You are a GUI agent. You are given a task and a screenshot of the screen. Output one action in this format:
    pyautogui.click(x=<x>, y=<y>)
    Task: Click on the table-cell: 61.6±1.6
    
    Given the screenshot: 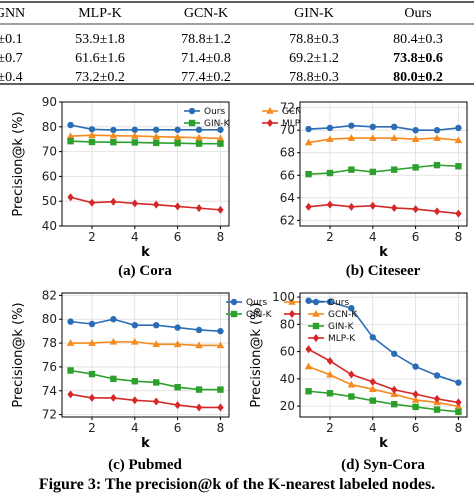 What is the action you would take?
    pyautogui.click(x=100, y=58)
    